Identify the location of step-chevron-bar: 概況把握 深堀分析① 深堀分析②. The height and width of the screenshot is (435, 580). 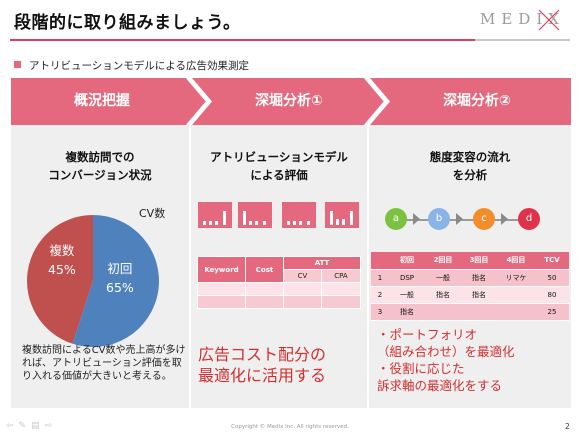
(291, 101).